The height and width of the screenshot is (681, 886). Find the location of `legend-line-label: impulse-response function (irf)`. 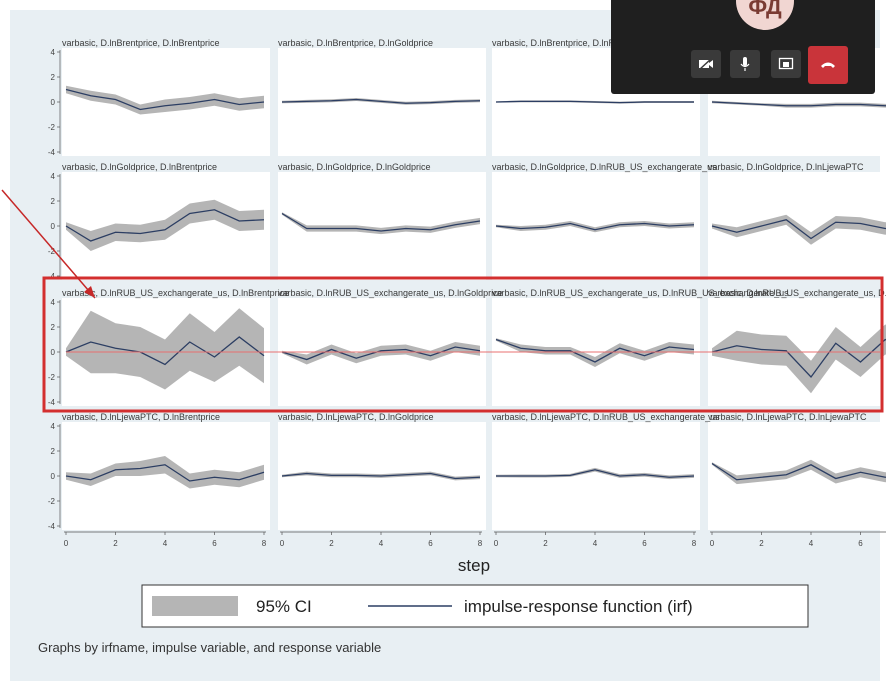

legend-line-label: impulse-response function (irf) is located at coordinates (578, 606).